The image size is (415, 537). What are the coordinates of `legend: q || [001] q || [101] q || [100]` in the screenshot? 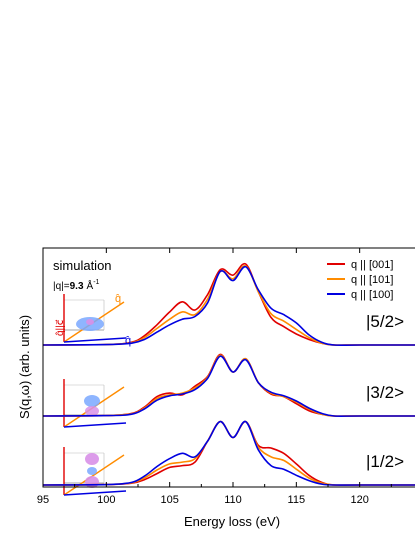 It's located at (360, 280).